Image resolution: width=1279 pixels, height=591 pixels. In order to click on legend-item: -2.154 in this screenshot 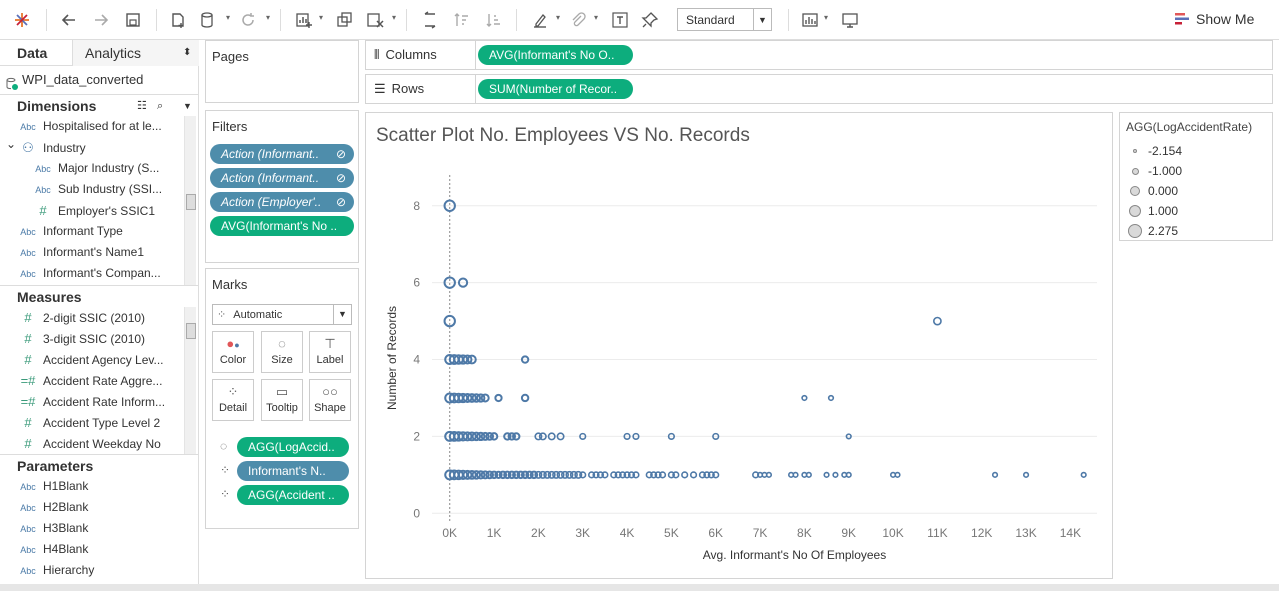, I will do `click(1155, 151)`.